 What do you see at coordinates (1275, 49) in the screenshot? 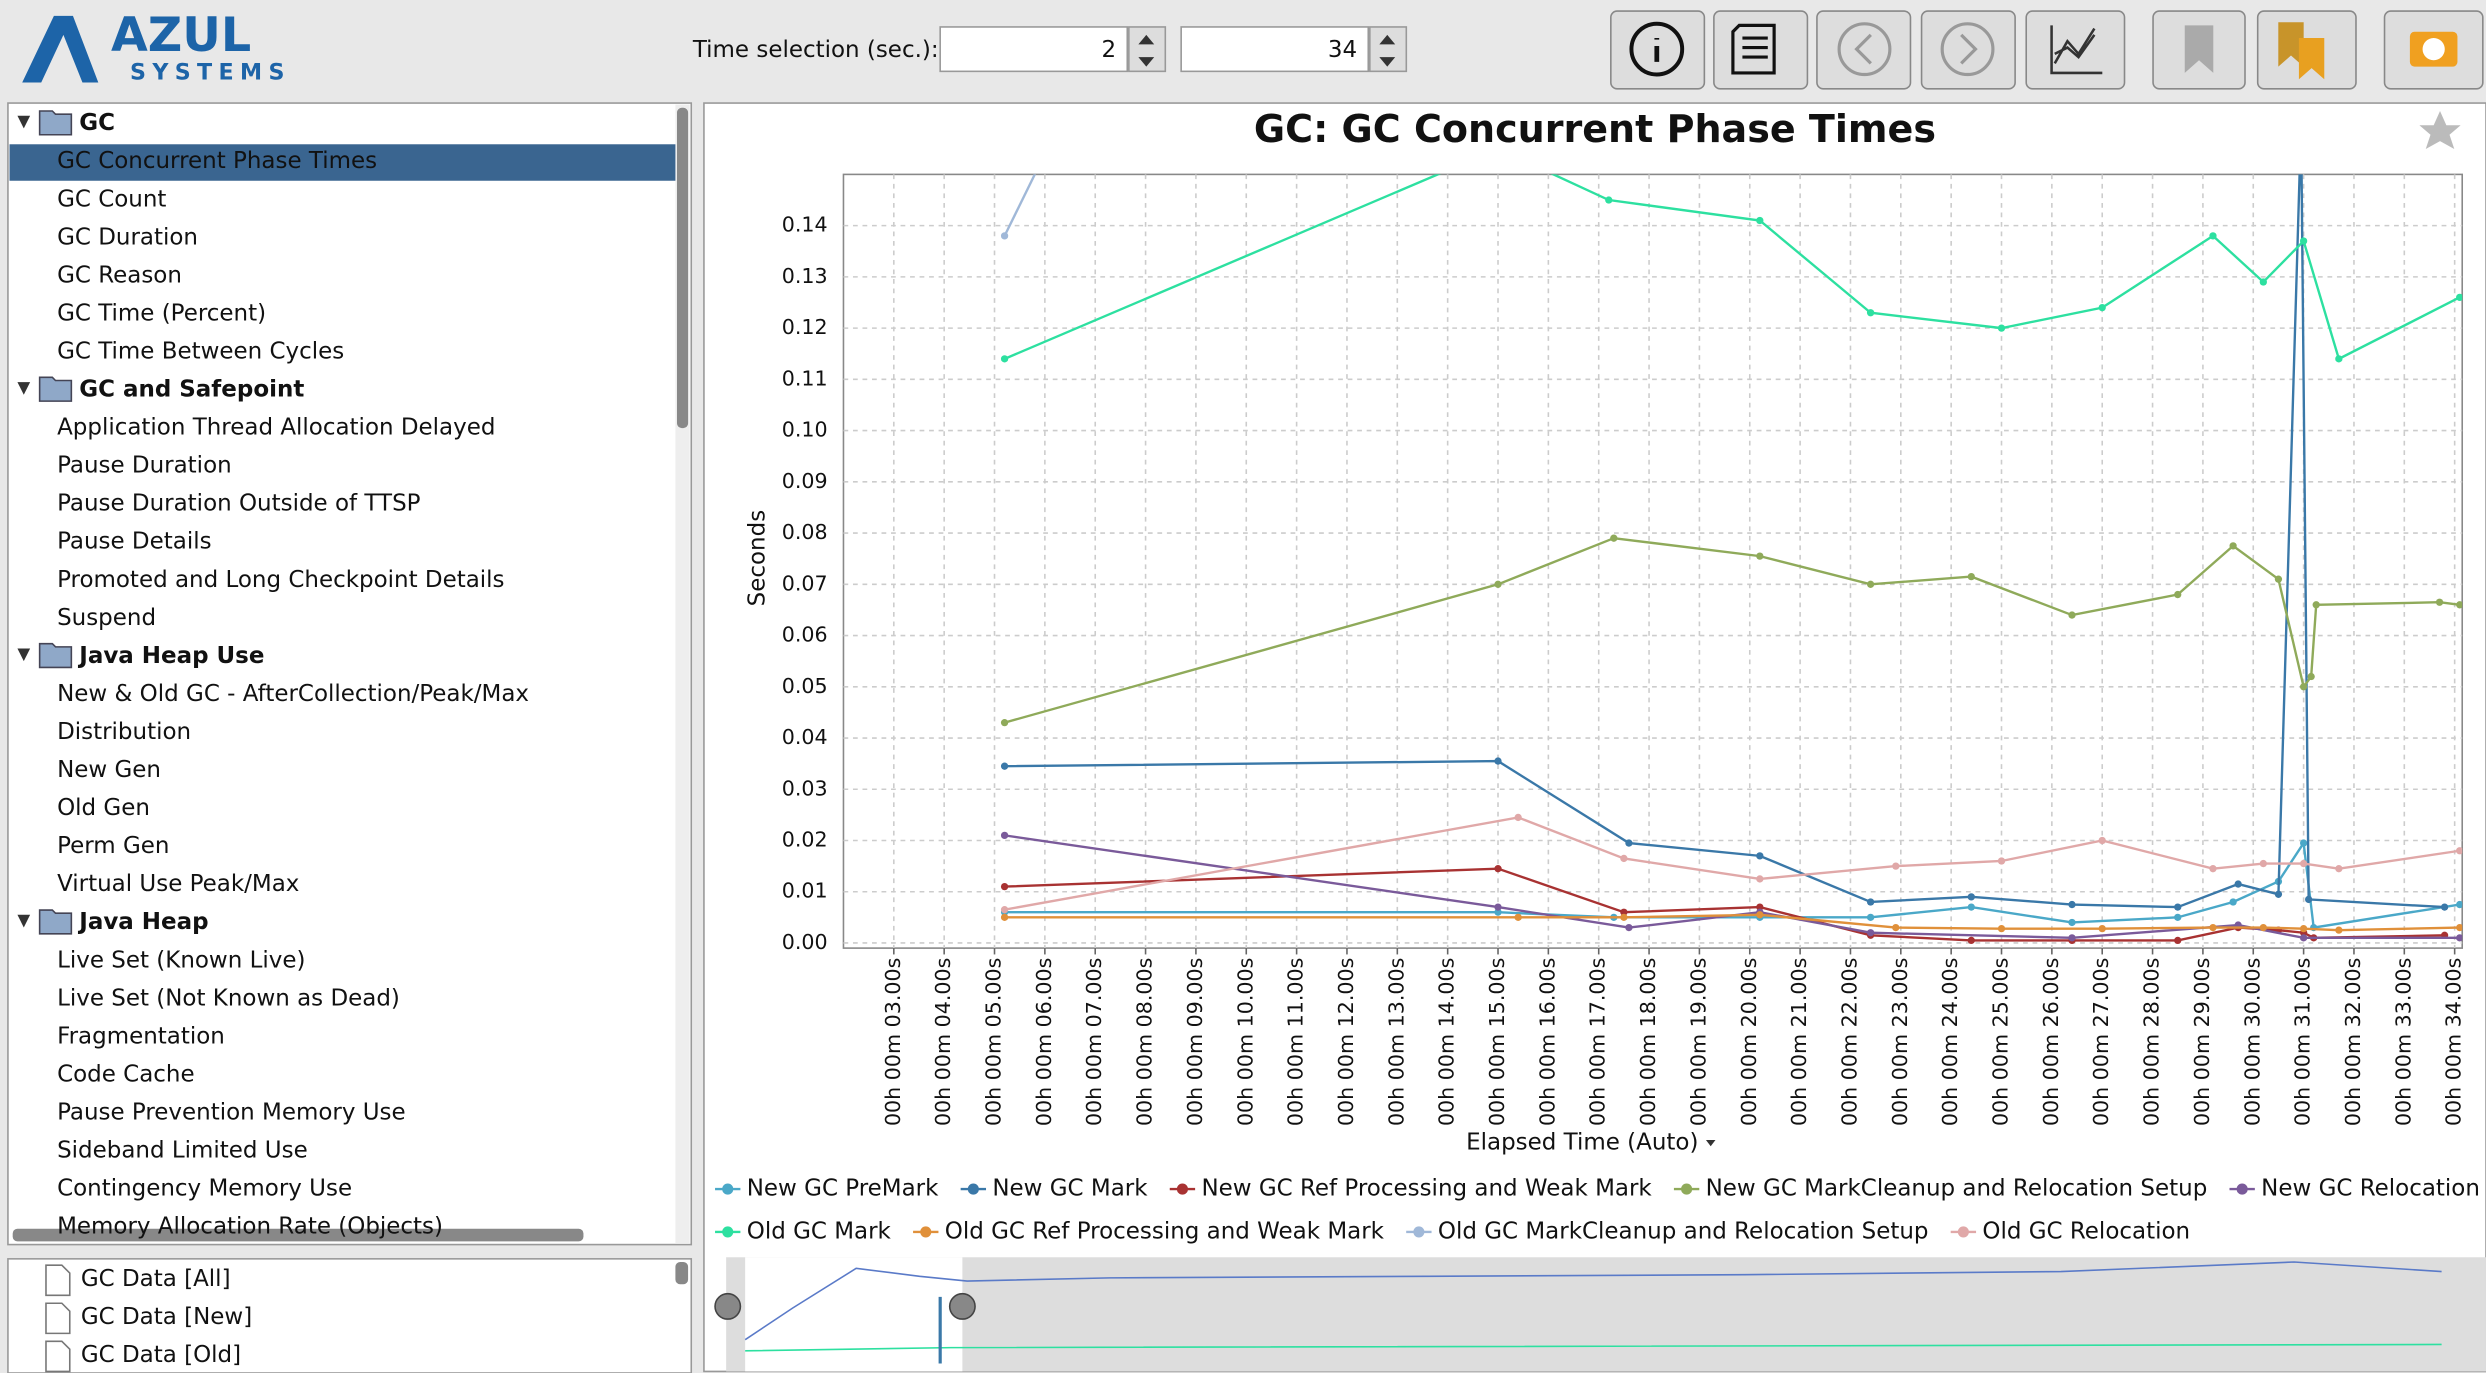
I see `time-to-field` at bounding box center [1275, 49].